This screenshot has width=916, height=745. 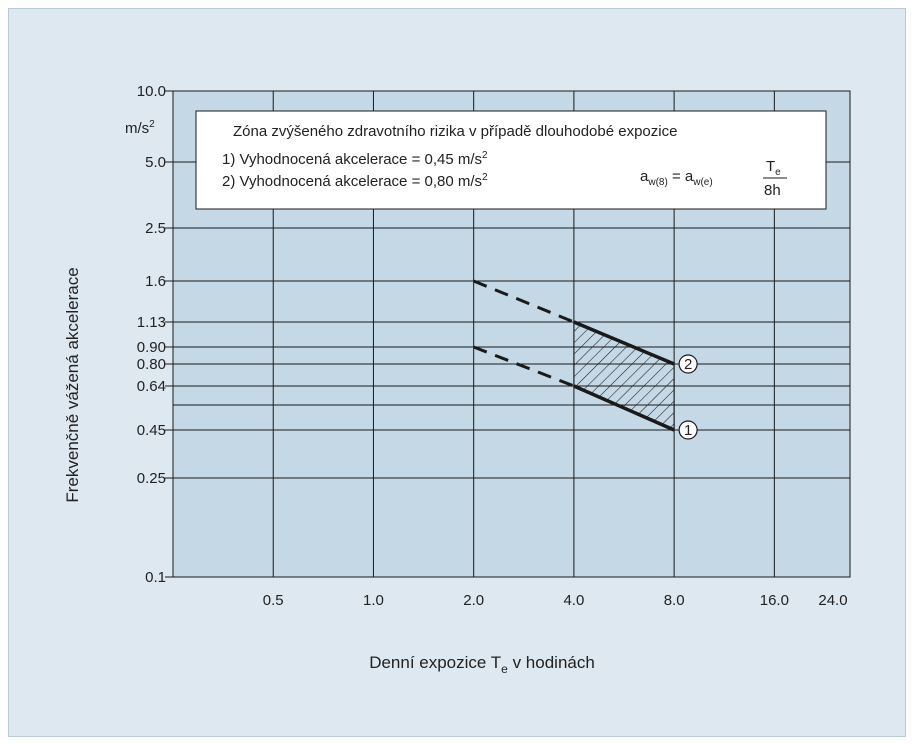 What do you see at coordinates (155, 162) in the screenshot?
I see `y-tick-label: 5.0` at bounding box center [155, 162].